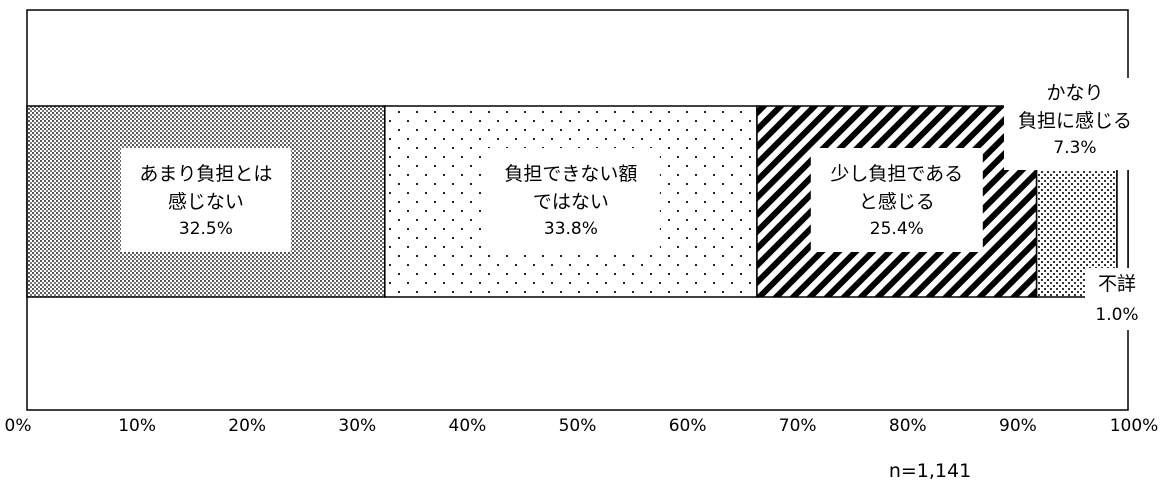 The image size is (1161, 489). I want to click on label-box-s2, so click(570, 200).